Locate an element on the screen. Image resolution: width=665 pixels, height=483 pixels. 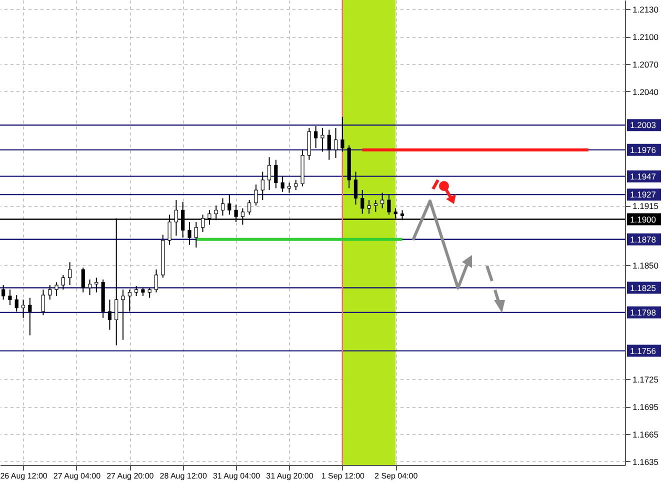
ref-line-label: 1.1798 is located at coordinates (643, 312).